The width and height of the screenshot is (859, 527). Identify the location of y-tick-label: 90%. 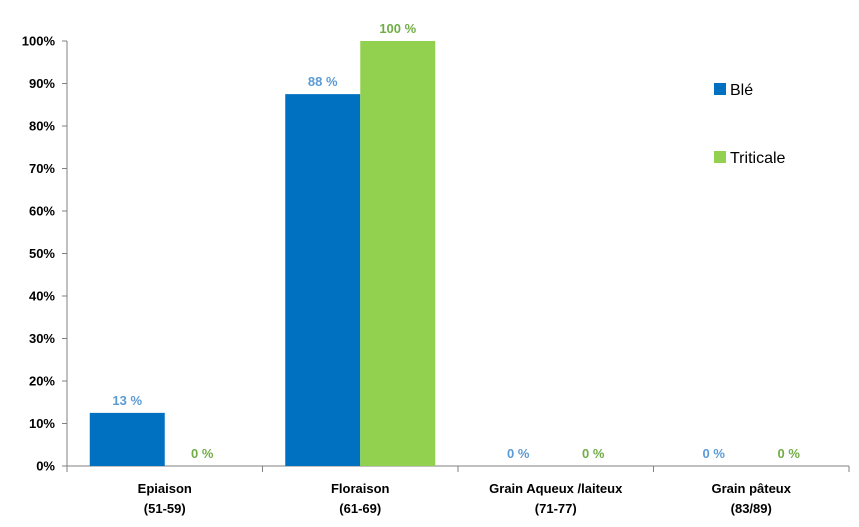
(42, 83).